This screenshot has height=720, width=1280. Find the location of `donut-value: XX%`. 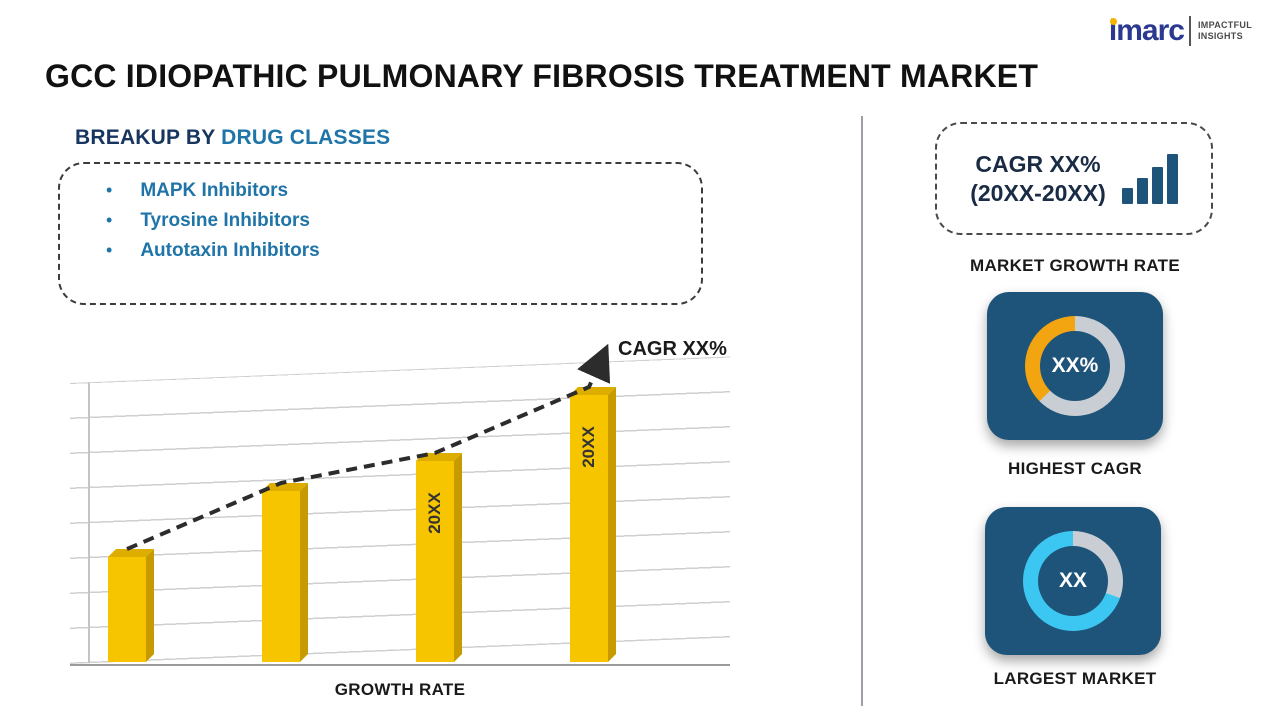

donut-value: XX% is located at coordinates (1075, 366).